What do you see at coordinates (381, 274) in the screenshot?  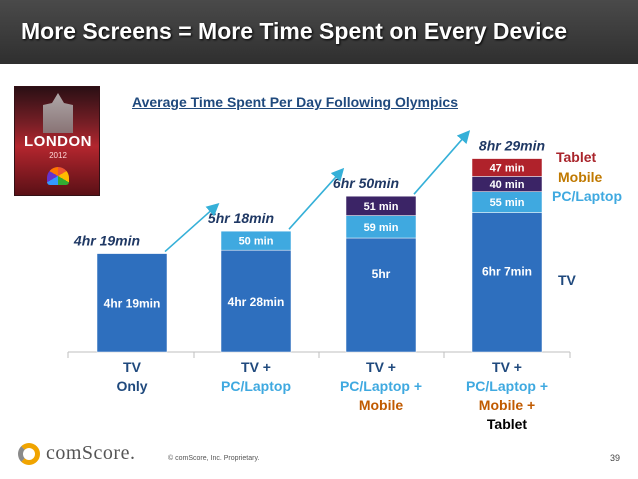 I see `data-label-tv-2: 5hr` at bounding box center [381, 274].